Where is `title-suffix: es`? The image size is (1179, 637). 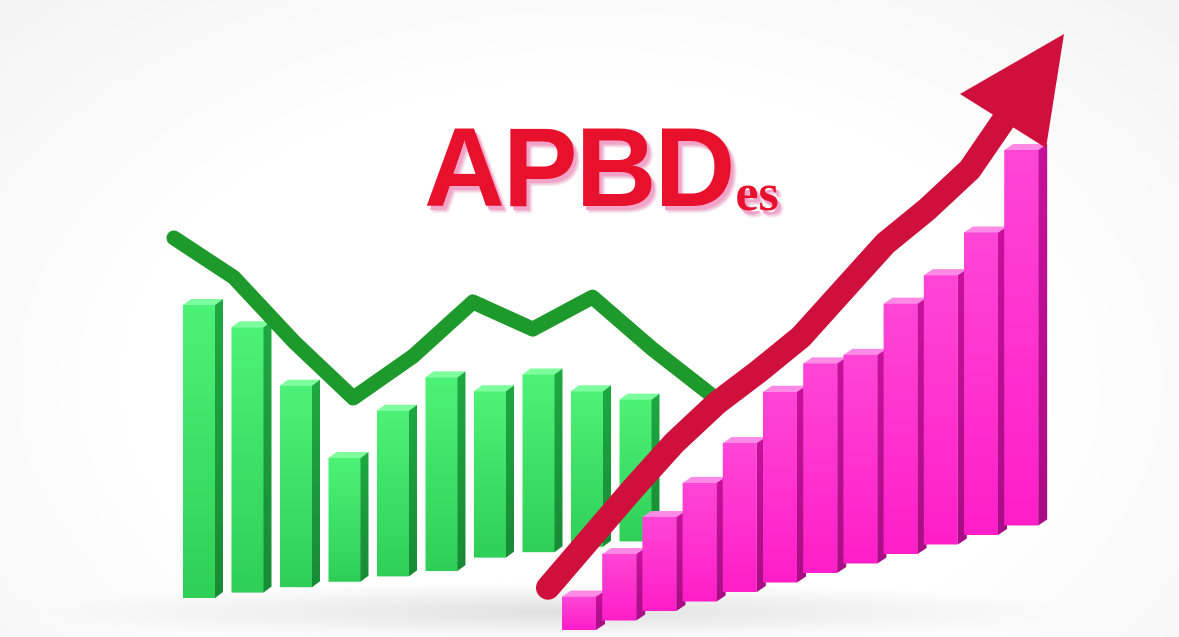
title-suffix: es is located at coordinates (757, 193).